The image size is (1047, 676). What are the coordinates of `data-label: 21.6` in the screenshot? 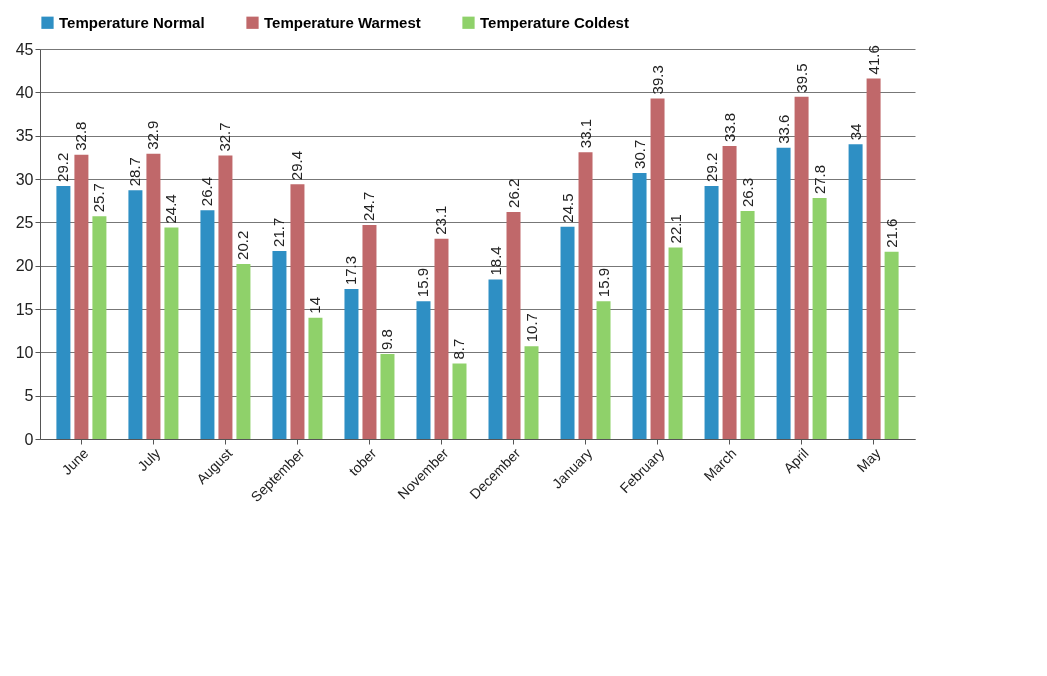 It's located at (891, 233).